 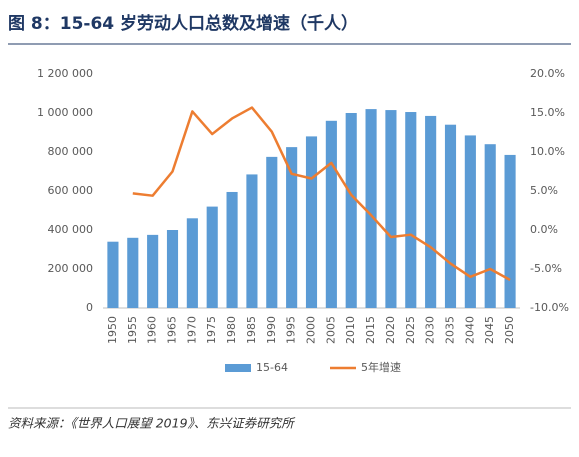 I want to click on x-tick-label: 2040, so click(x=469, y=330).